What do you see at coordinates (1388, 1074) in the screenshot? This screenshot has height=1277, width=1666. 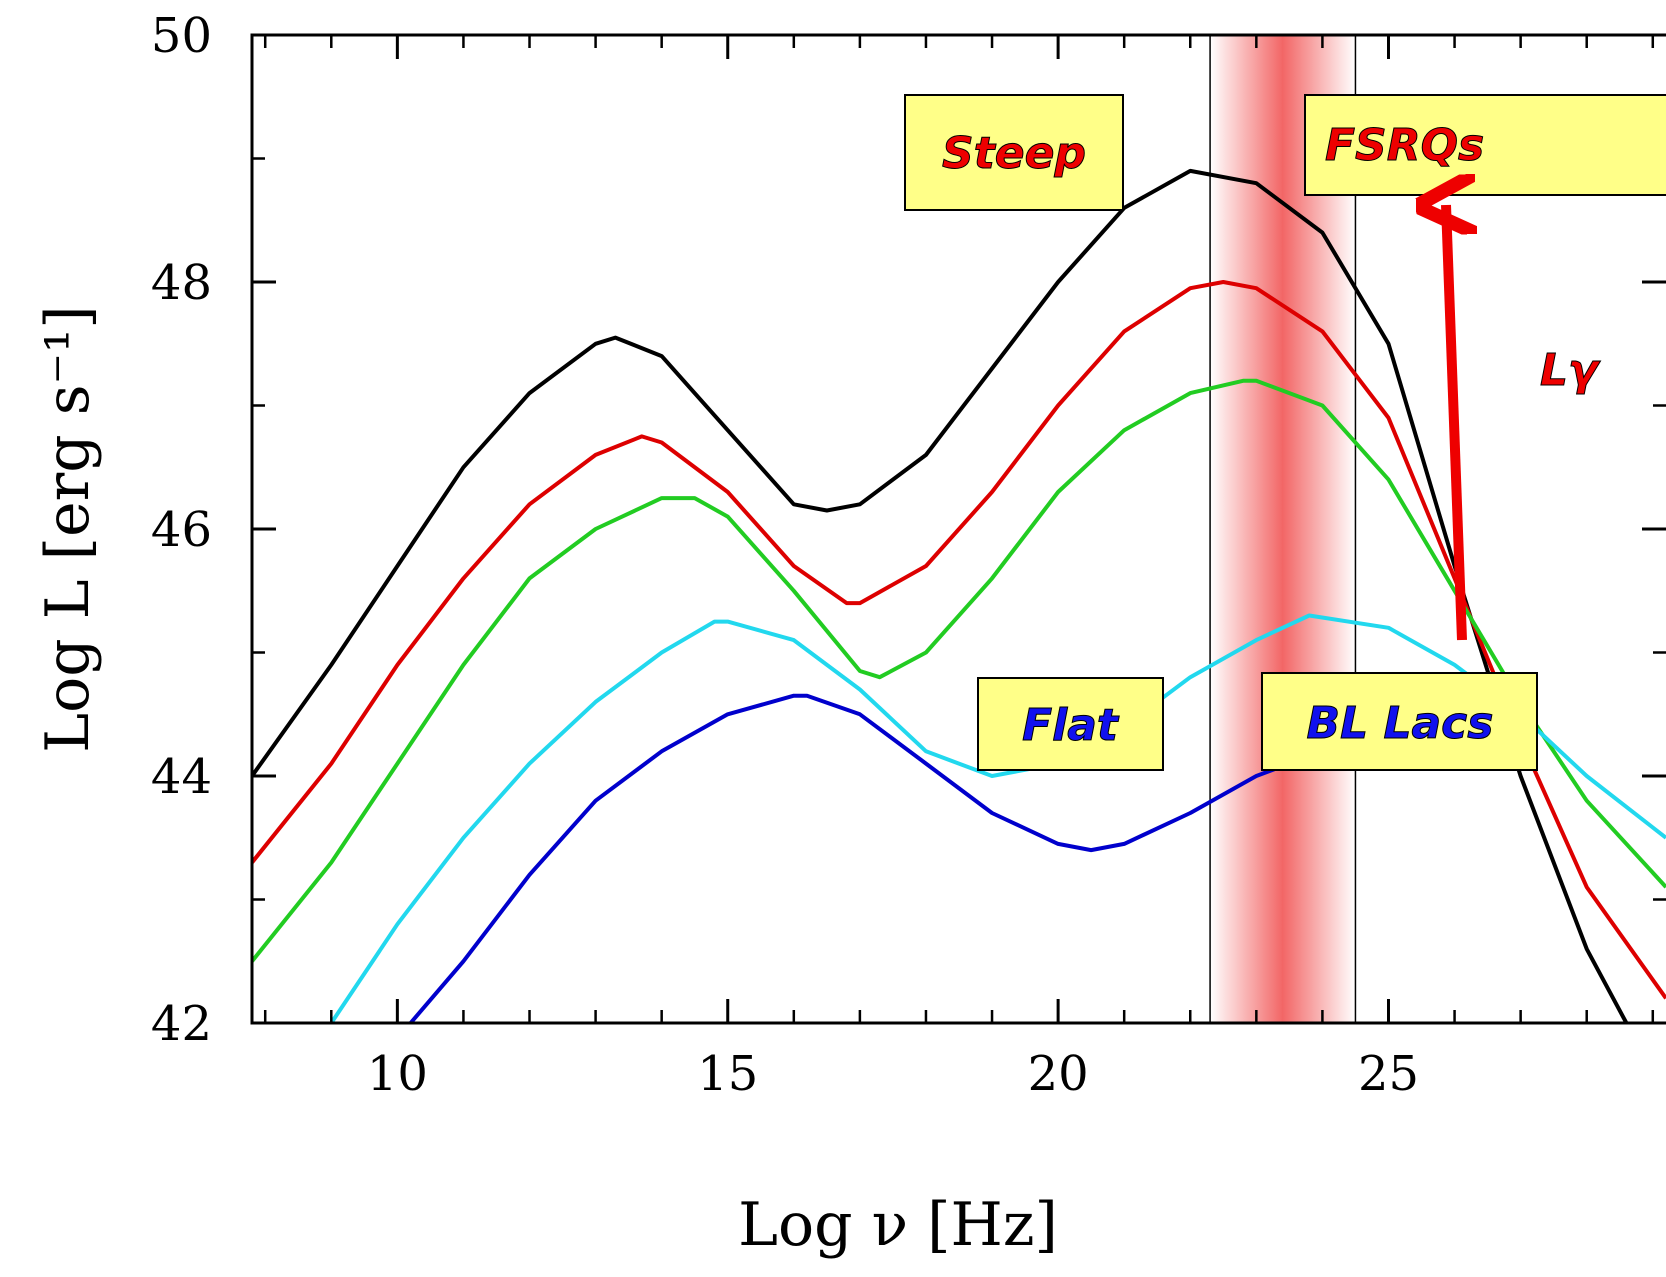 I see `x-tick-label: 25` at bounding box center [1388, 1074].